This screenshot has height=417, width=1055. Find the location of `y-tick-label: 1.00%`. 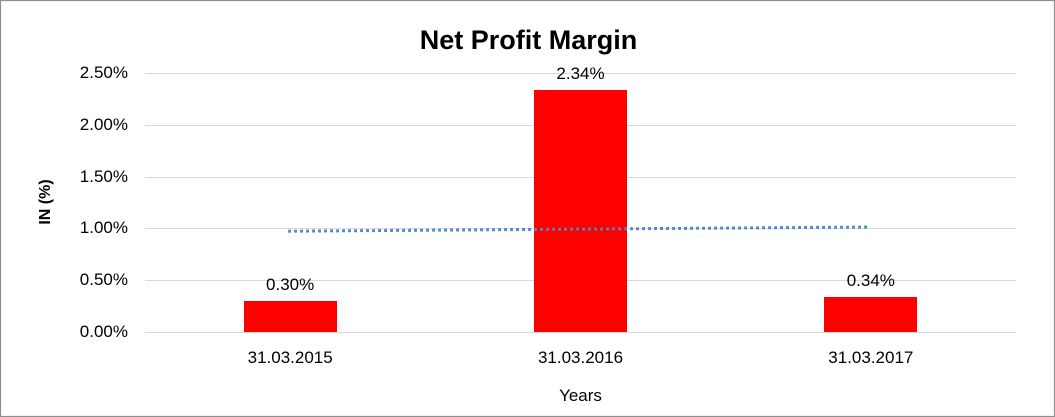

y-tick-label: 1.00% is located at coordinates (103, 228).